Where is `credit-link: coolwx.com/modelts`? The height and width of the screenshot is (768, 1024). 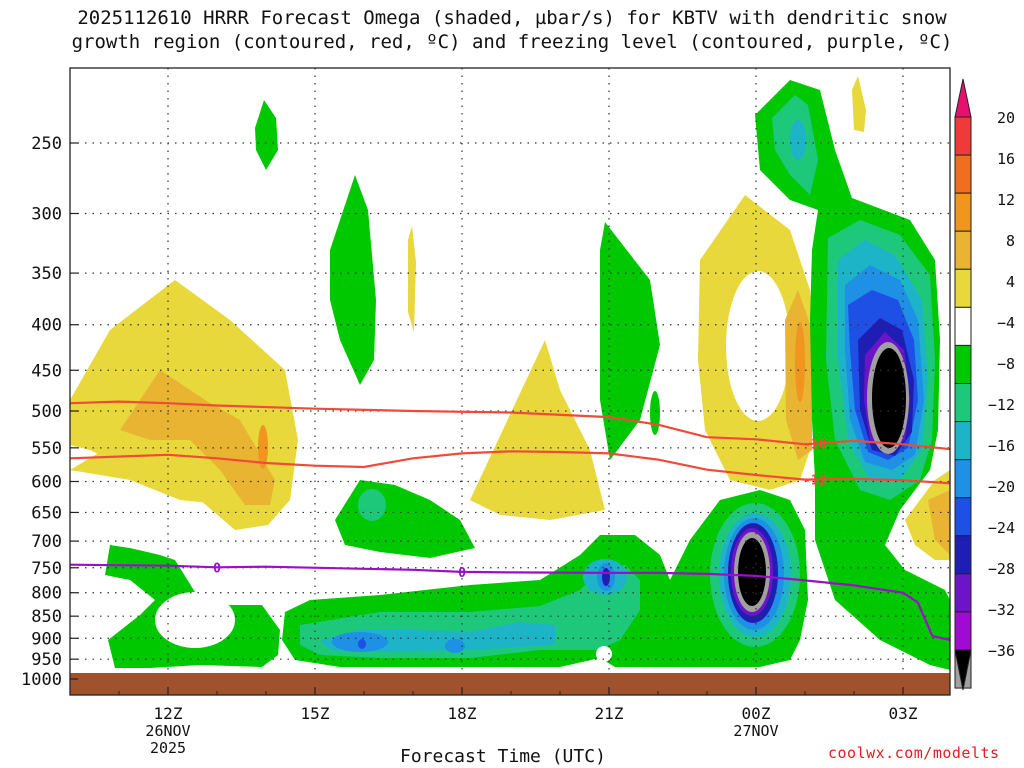 credit-link: coolwx.com/modelts is located at coordinates (914, 753).